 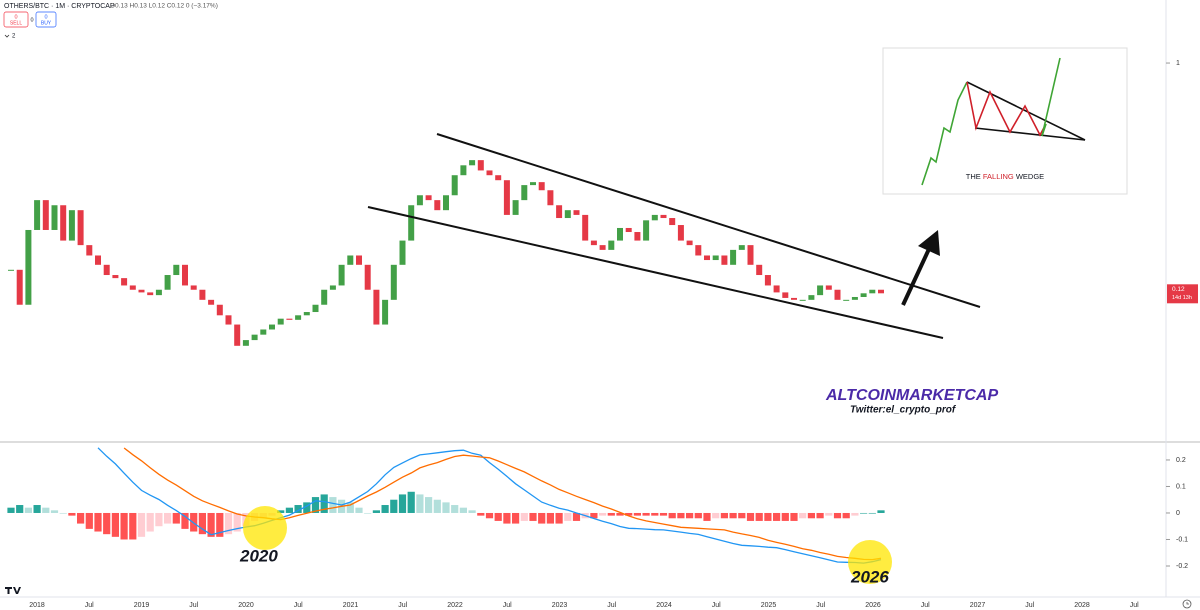 I want to click on macd-tick-label: -0.2, so click(x=1182, y=566).